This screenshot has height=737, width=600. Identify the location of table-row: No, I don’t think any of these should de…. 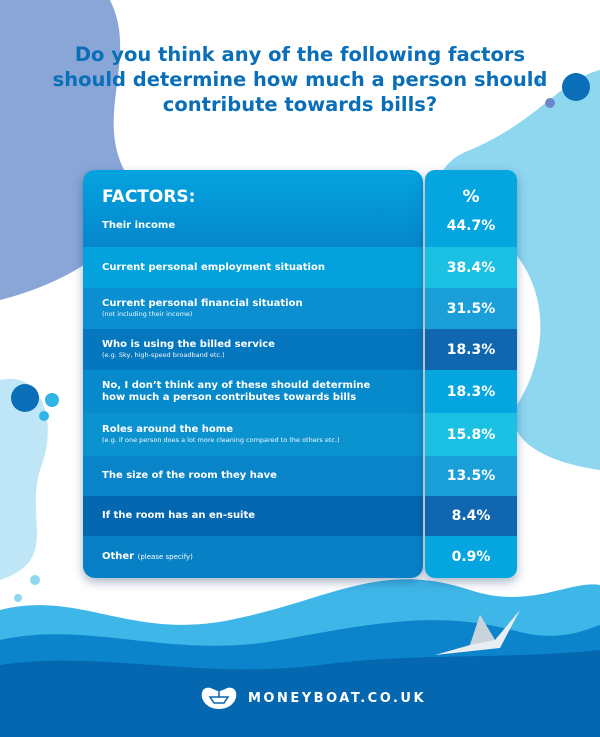
(253, 391).